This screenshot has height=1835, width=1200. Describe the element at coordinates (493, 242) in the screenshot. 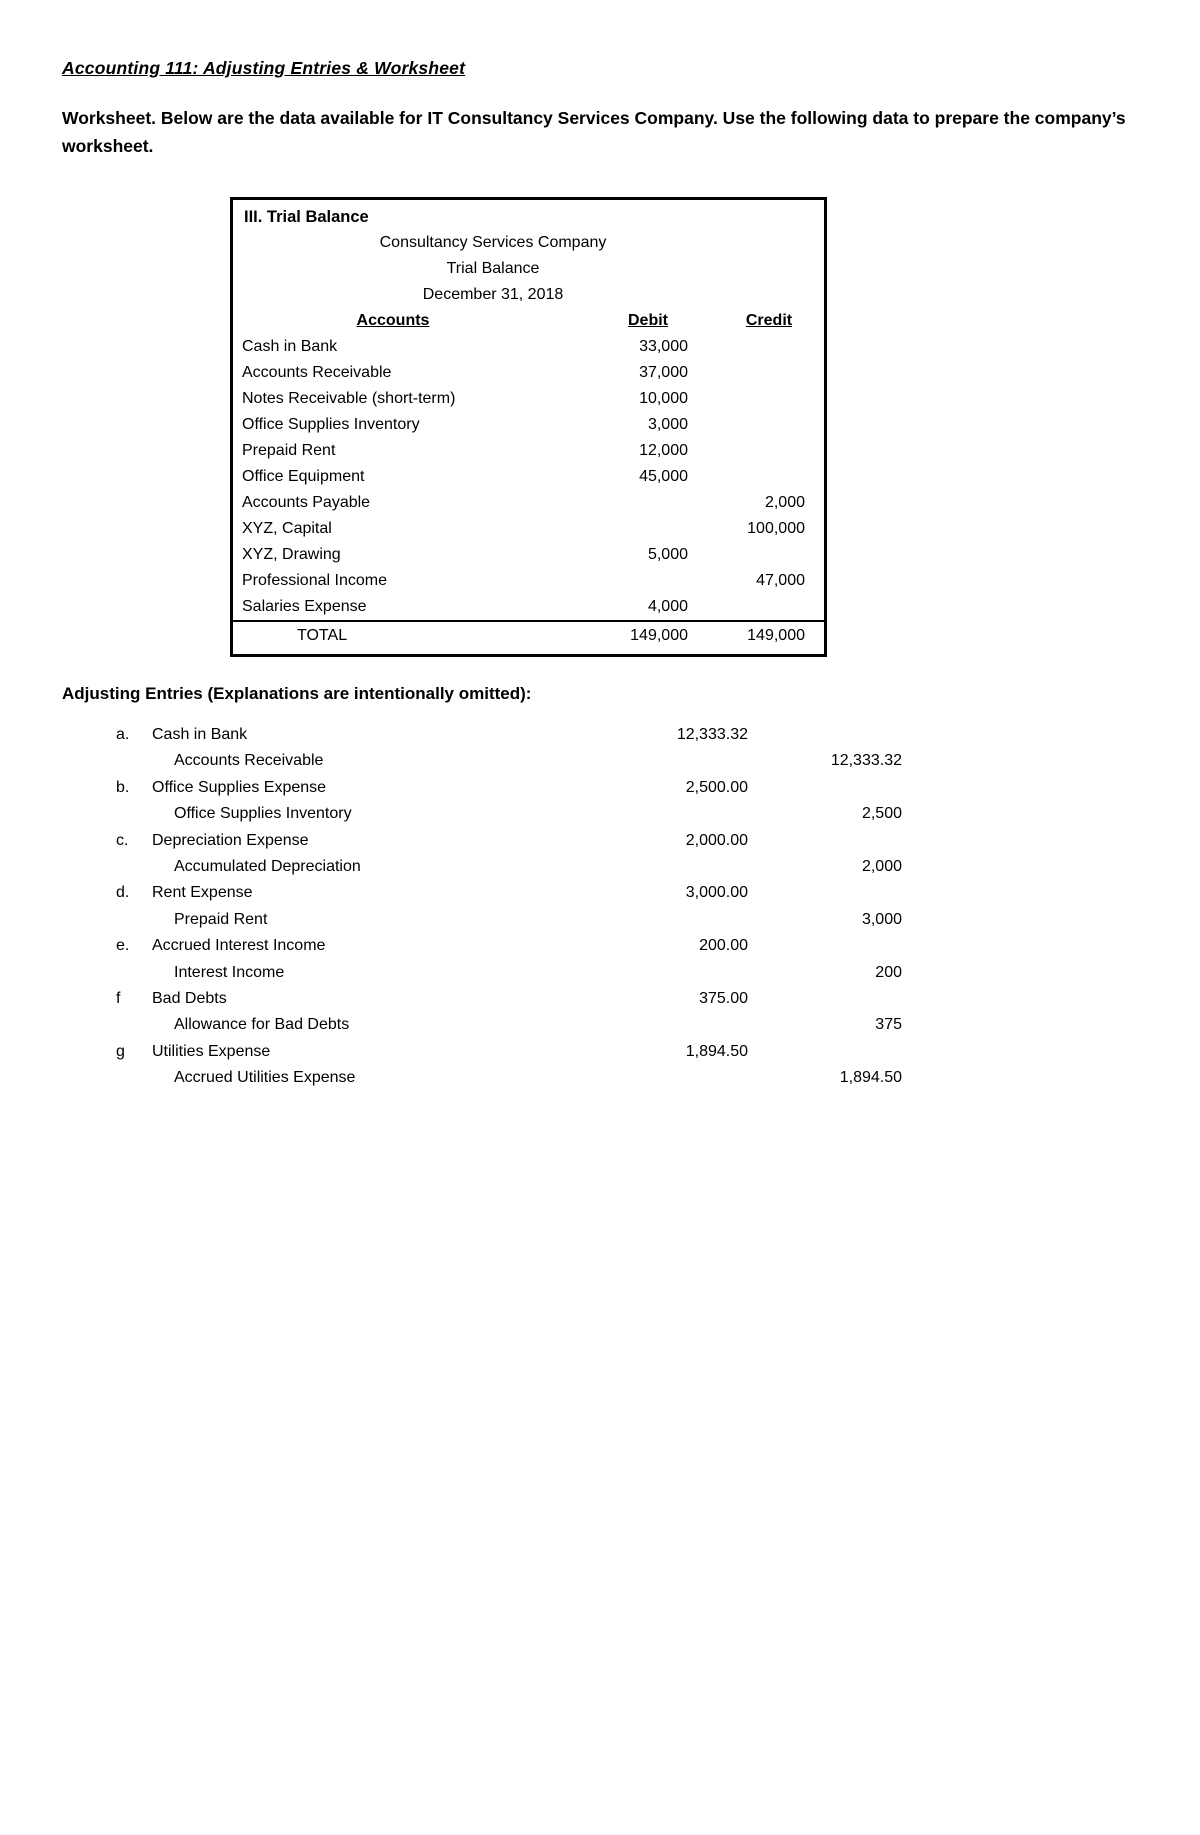

I see `company-name: Consultancy Services Company` at that location.